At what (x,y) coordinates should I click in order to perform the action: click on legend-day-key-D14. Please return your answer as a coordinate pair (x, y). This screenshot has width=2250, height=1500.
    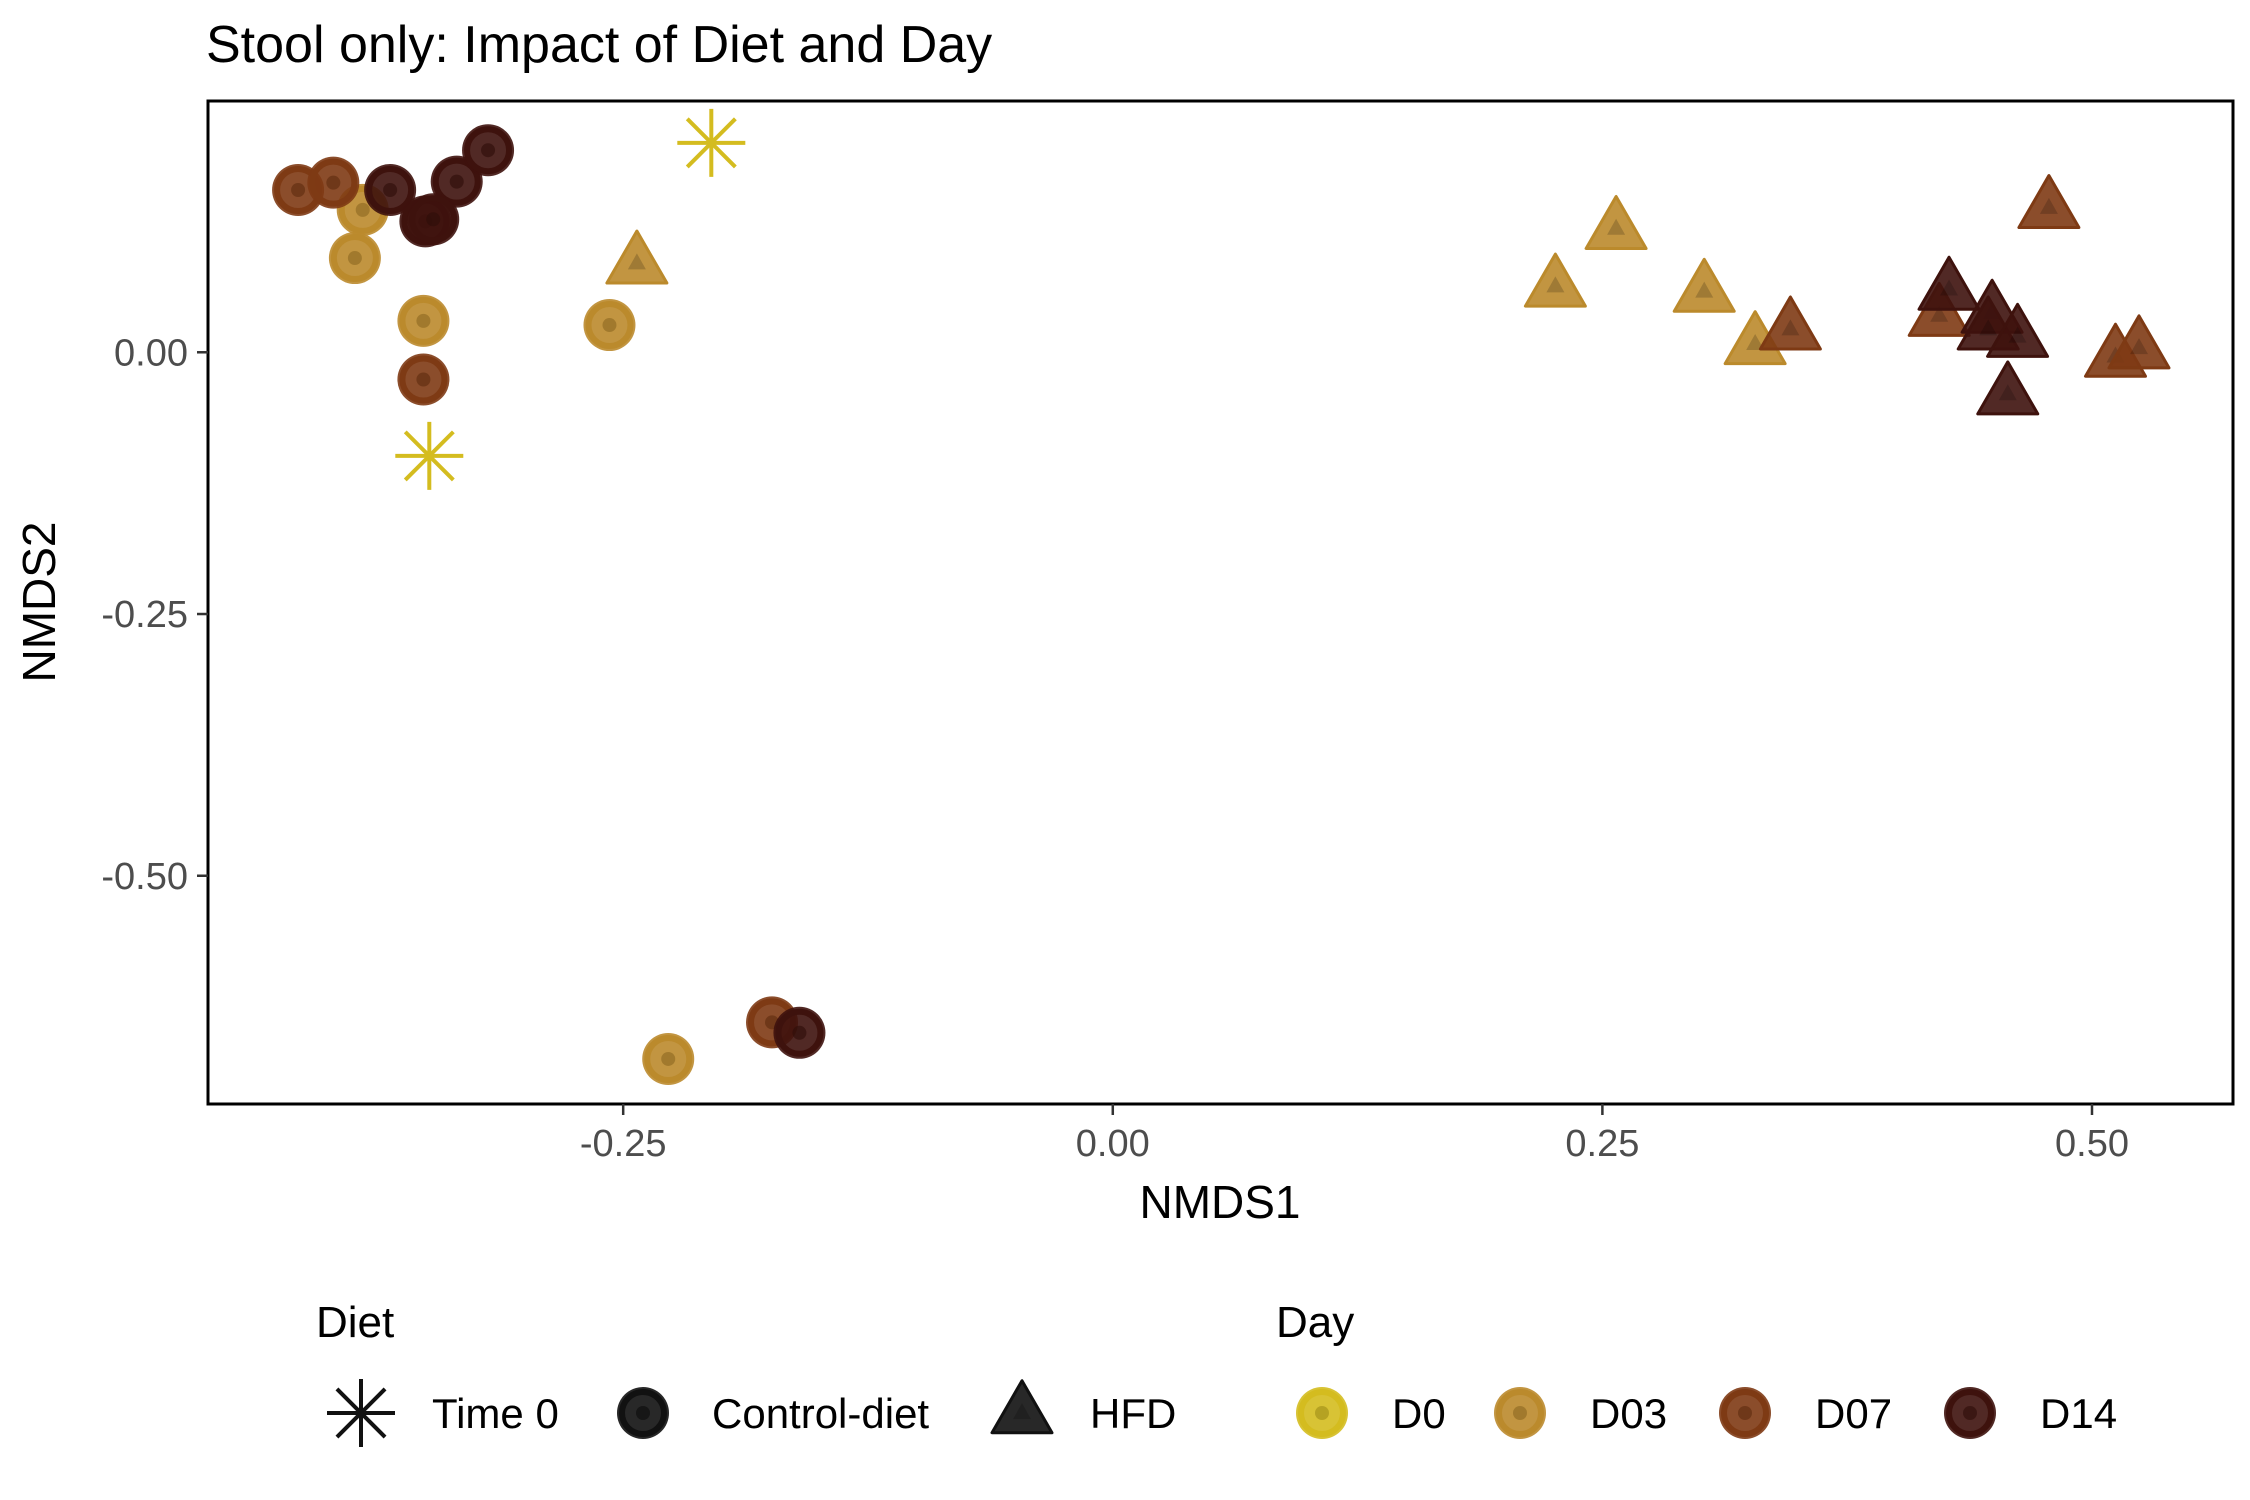
    Looking at the image, I should click on (1970, 1413).